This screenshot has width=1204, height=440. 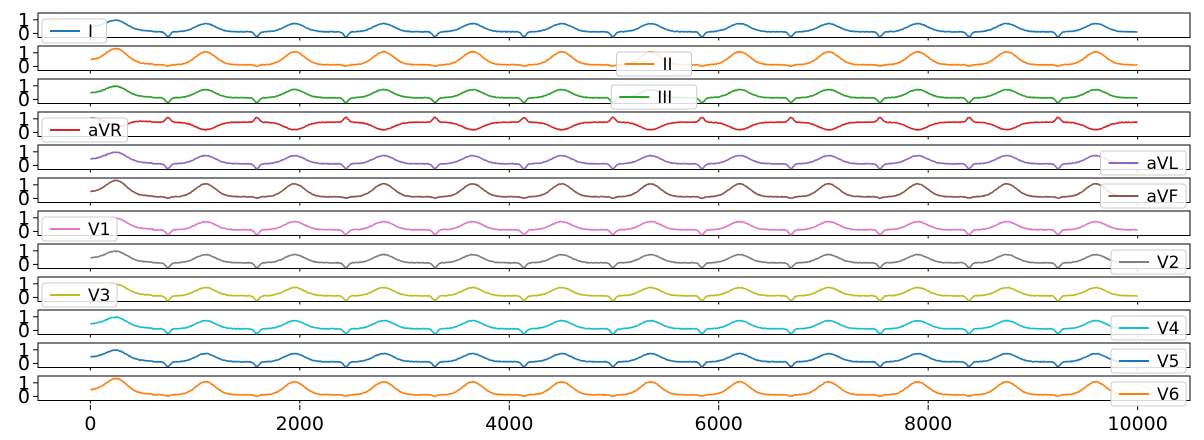 I want to click on series-line-avr, so click(x=614, y=123).